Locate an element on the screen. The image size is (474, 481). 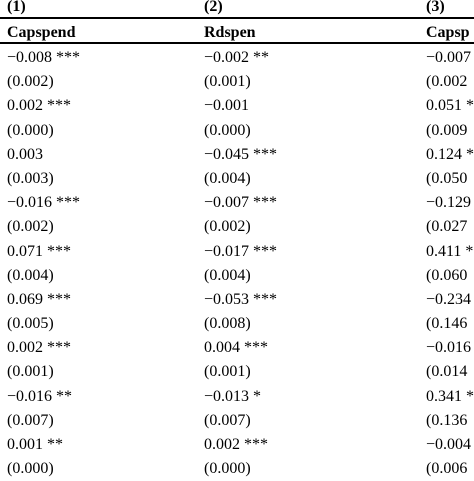
table-cell: 0.003 is located at coordinates (25, 154).